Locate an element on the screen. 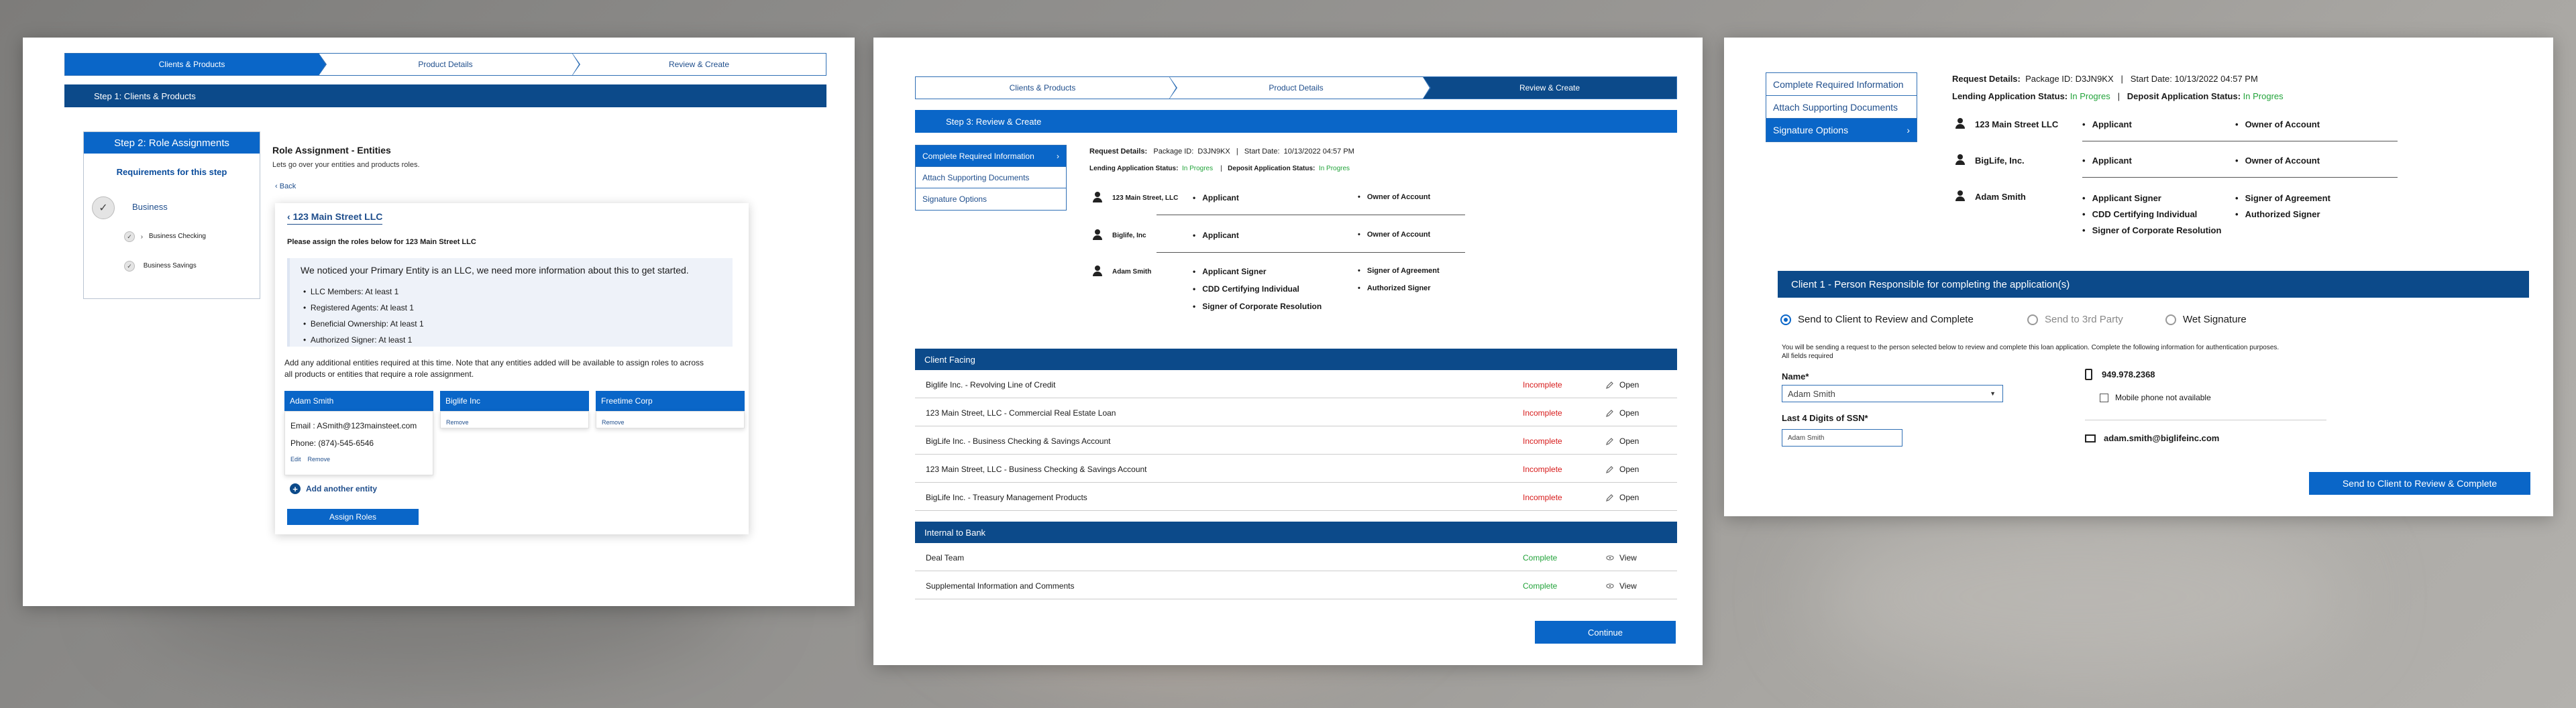  email-row: adam.smith@biglifeinc.com is located at coordinates (2152, 438).